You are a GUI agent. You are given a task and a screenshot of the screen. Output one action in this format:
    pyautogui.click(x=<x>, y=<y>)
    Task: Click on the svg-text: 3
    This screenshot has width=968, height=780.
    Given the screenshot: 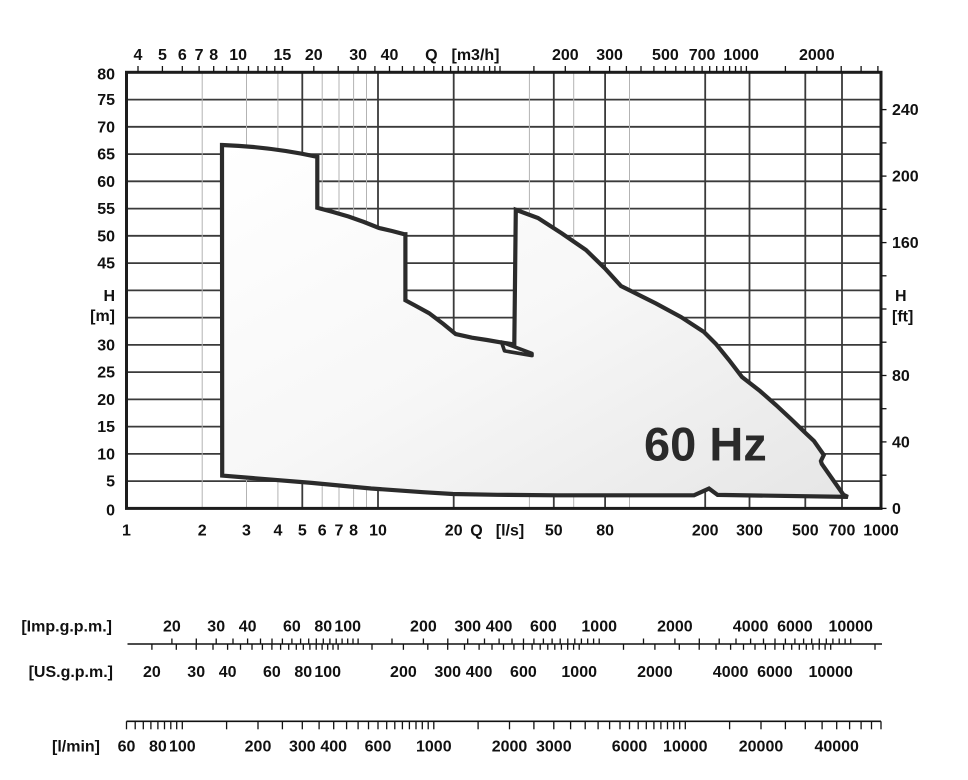 What is the action you would take?
    pyautogui.click(x=246, y=531)
    